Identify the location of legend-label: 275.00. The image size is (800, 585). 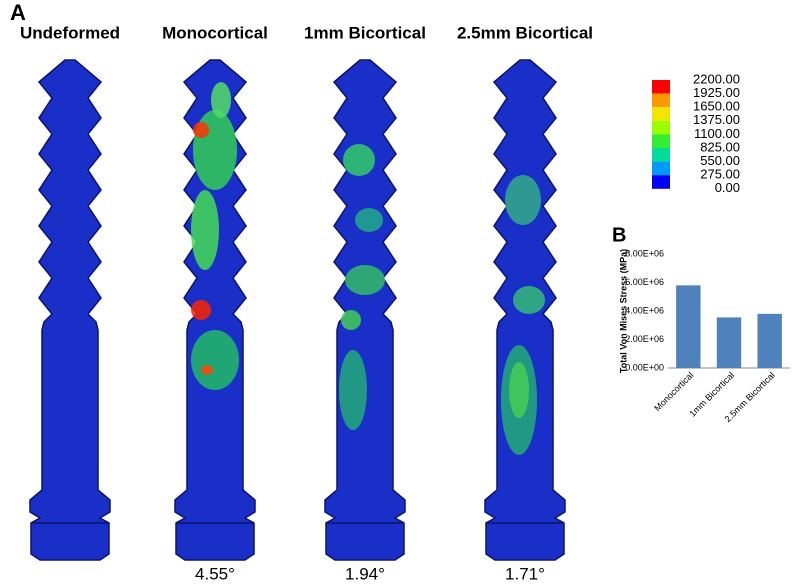
(720, 174).